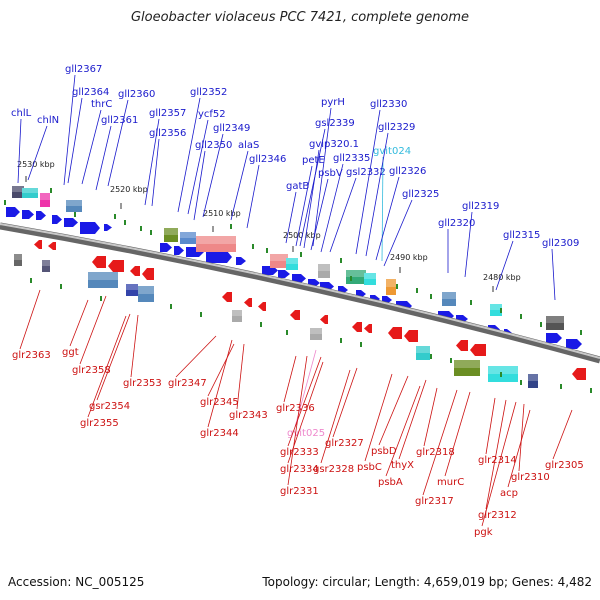 The width and height of the screenshot is (600, 600). I want to click on bottom-gene-label: glr2343, so click(248, 415).